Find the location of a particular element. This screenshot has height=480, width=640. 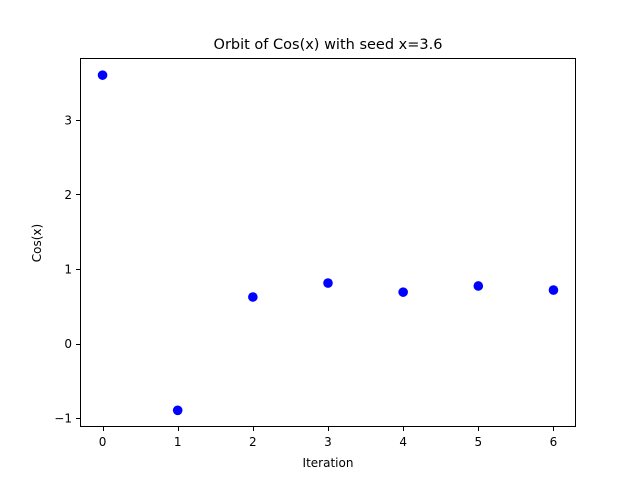

chart-title: Orbit of Cos(x) with seed x=3.6 is located at coordinates (328, 45).